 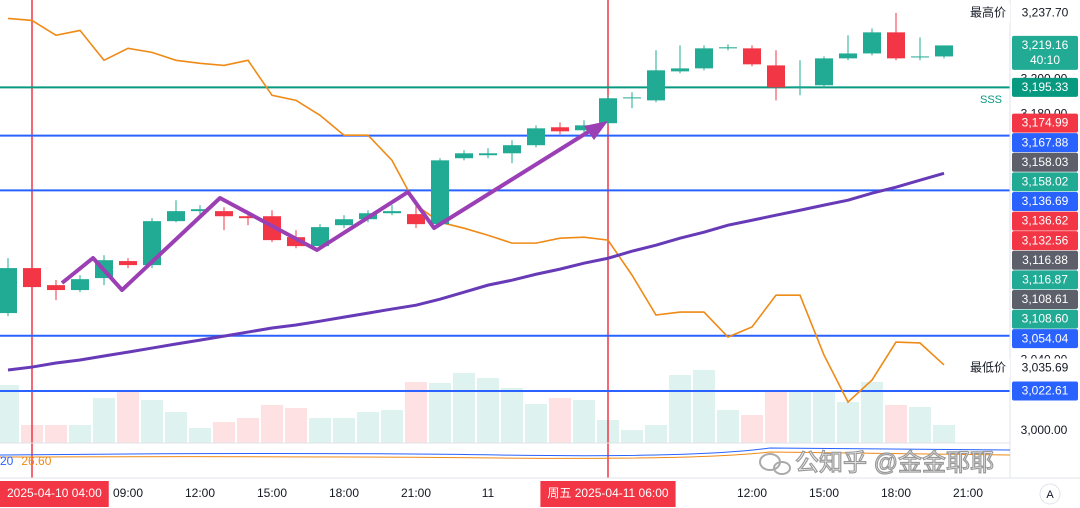 I want to click on price-label: 3,158.03, so click(x=1045, y=162).